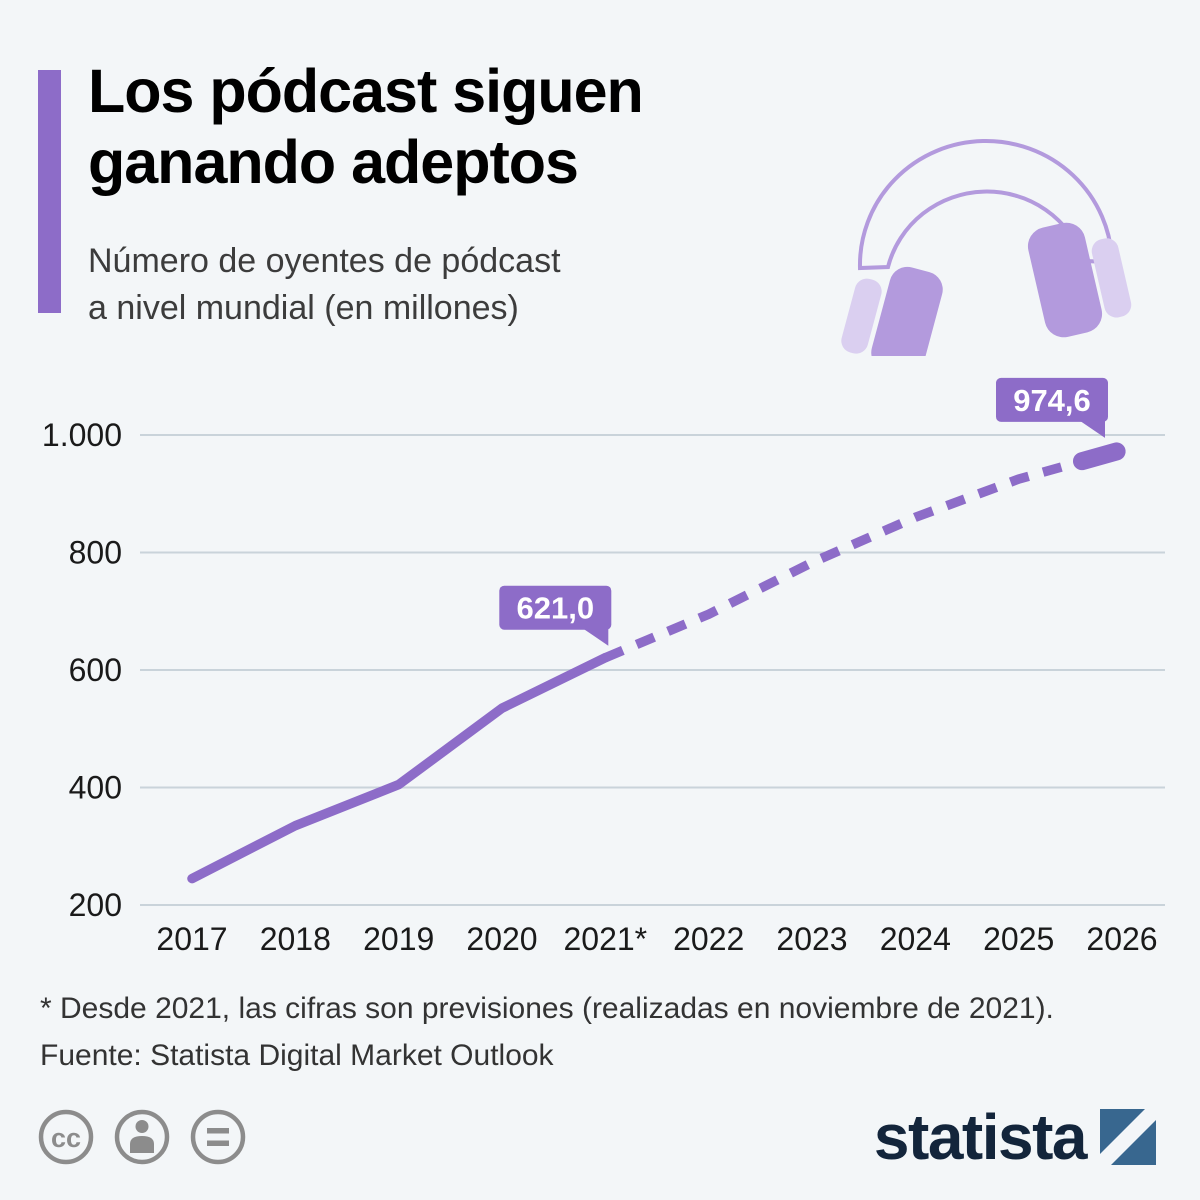 The image size is (1200, 1200). I want to click on license-icons: cc, so click(142, 1137).